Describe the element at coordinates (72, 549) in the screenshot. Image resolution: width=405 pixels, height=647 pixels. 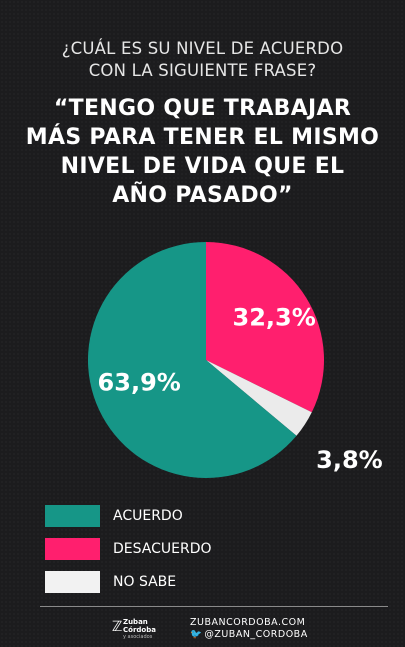
I see `legend-swatch-desacuerdo` at that location.